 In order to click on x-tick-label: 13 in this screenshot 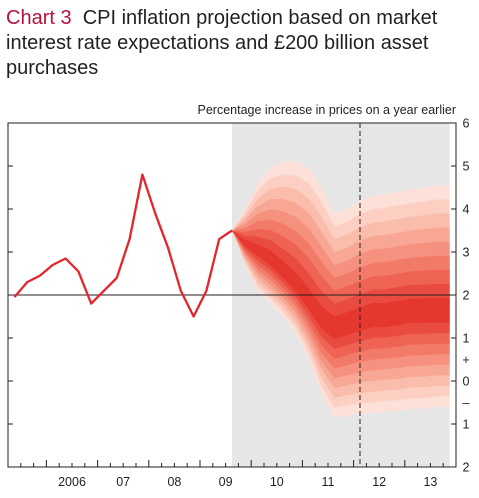, I will do `click(430, 482)`.